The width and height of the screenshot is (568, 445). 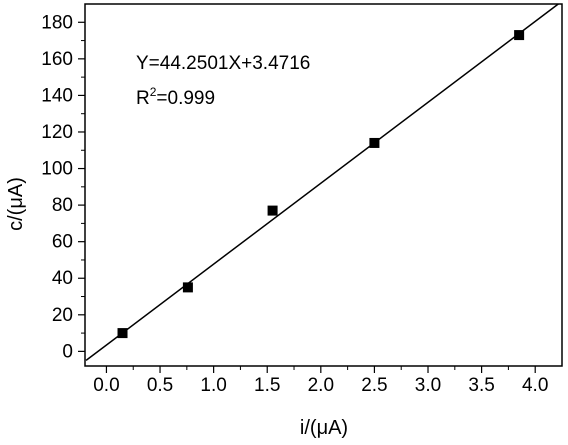 What do you see at coordinates (57, 22) in the screenshot?
I see `y-tick-label: 180` at bounding box center [57, 22].